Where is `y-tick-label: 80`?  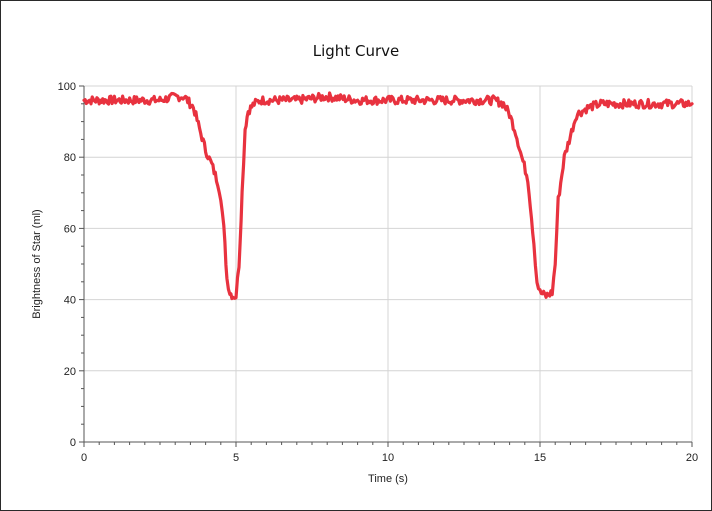 y-tick-label: 80 is located at coordinates (70, 158).